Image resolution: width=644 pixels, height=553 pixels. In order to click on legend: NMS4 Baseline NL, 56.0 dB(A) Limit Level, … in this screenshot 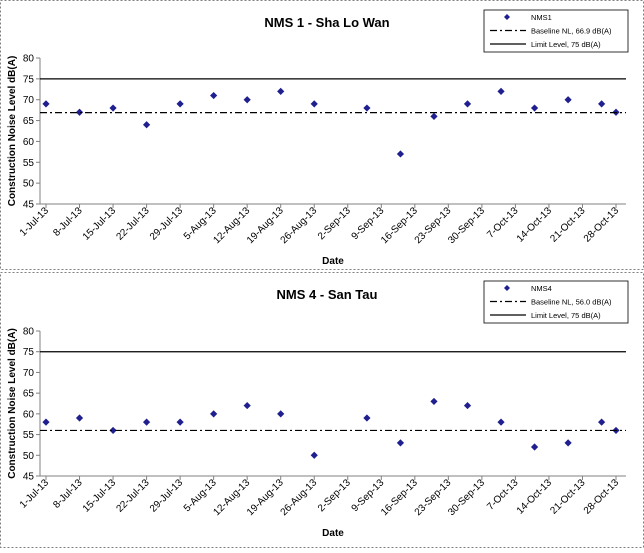, I will do `click(556, 302)`.